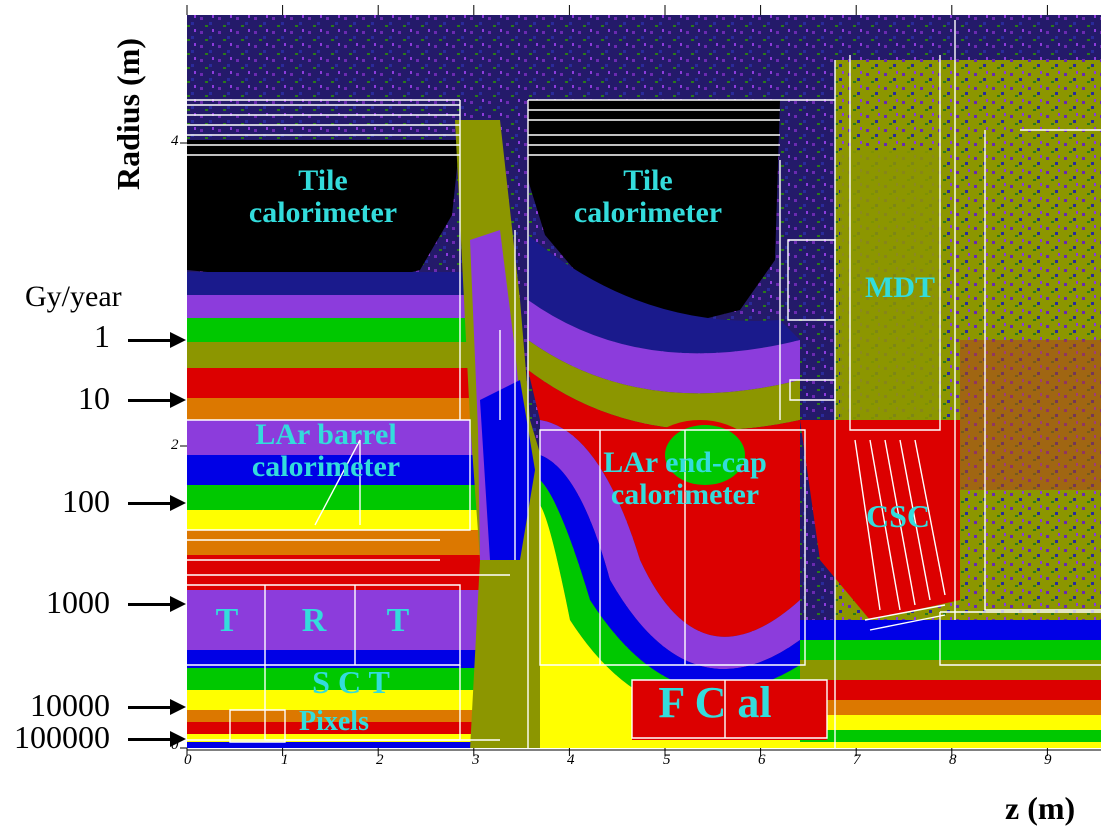  Describe the element at coordinates (476, 760) in the screenshot. I see `x-tick-3: 3` at that location.